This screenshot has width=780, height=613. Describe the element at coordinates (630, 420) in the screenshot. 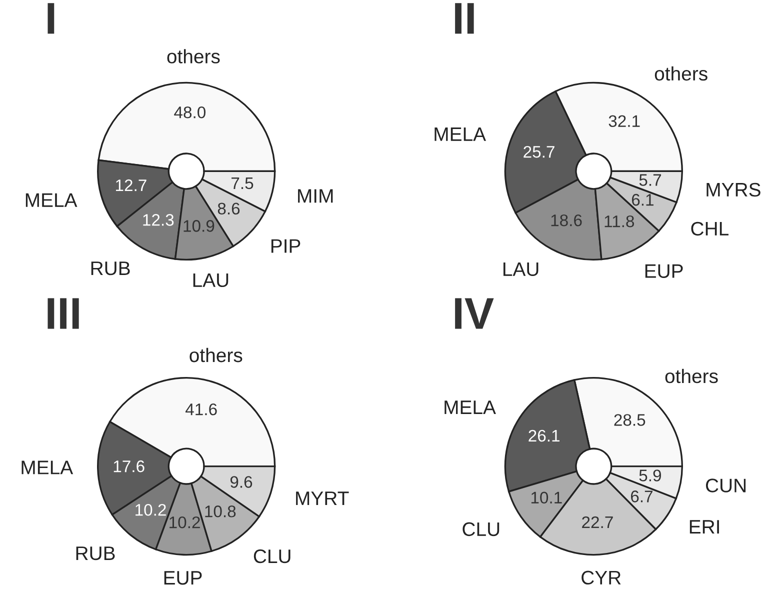

I see `data-label: 28.5` at that location.